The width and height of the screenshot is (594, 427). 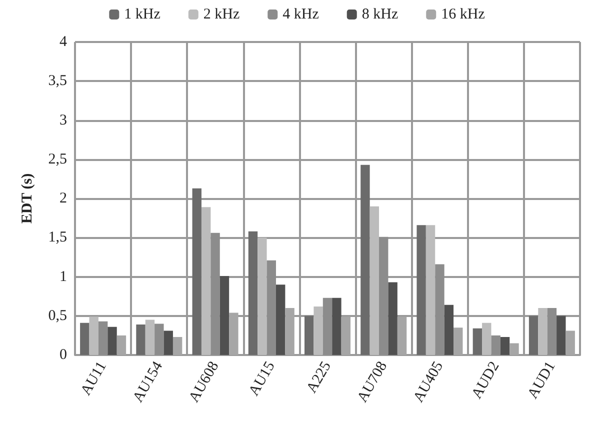 I want to click on y-tick-label: 0,5, so click(x=57, y=316).